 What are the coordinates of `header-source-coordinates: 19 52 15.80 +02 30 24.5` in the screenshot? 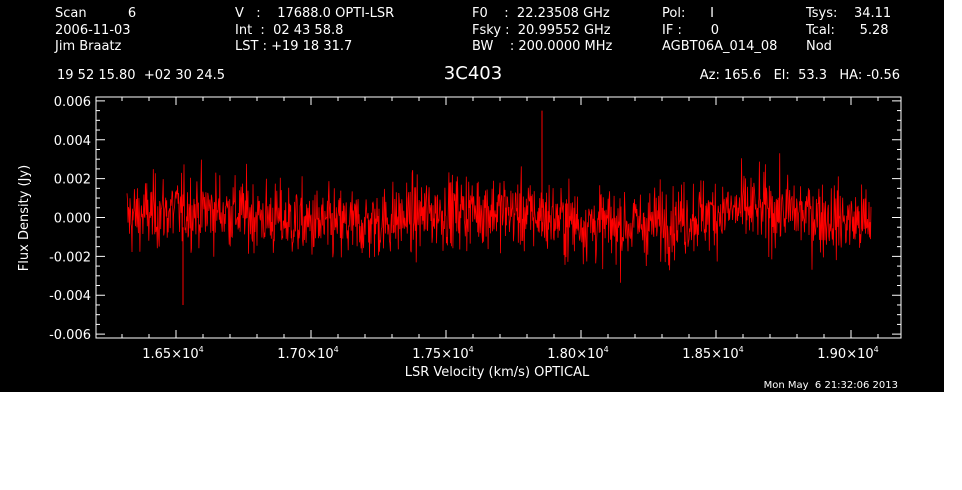 It's located at (141, 75).